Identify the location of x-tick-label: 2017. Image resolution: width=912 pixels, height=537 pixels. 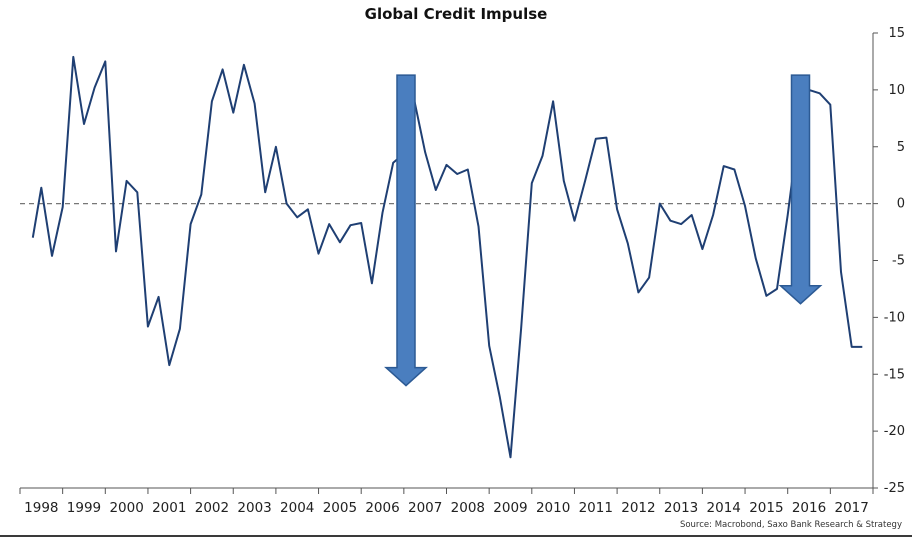
(851, 508).